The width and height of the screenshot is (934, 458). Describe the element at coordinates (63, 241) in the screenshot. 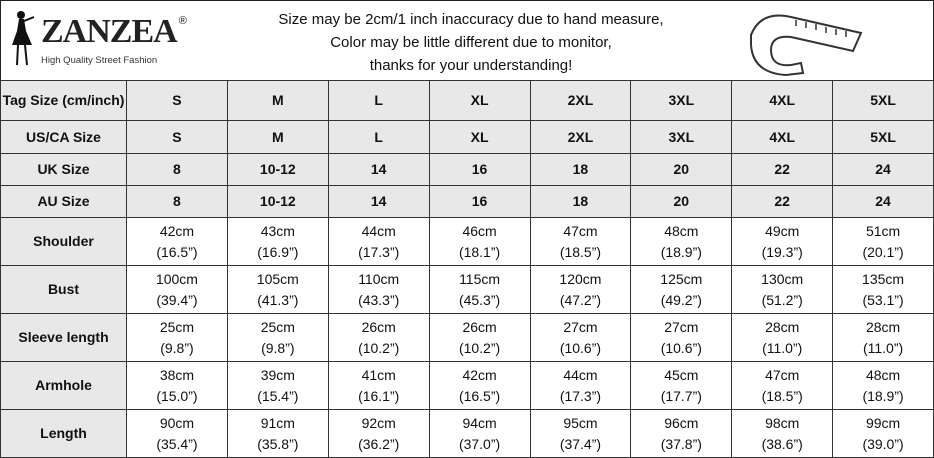

I see `row-label: Shoulder` at that location.